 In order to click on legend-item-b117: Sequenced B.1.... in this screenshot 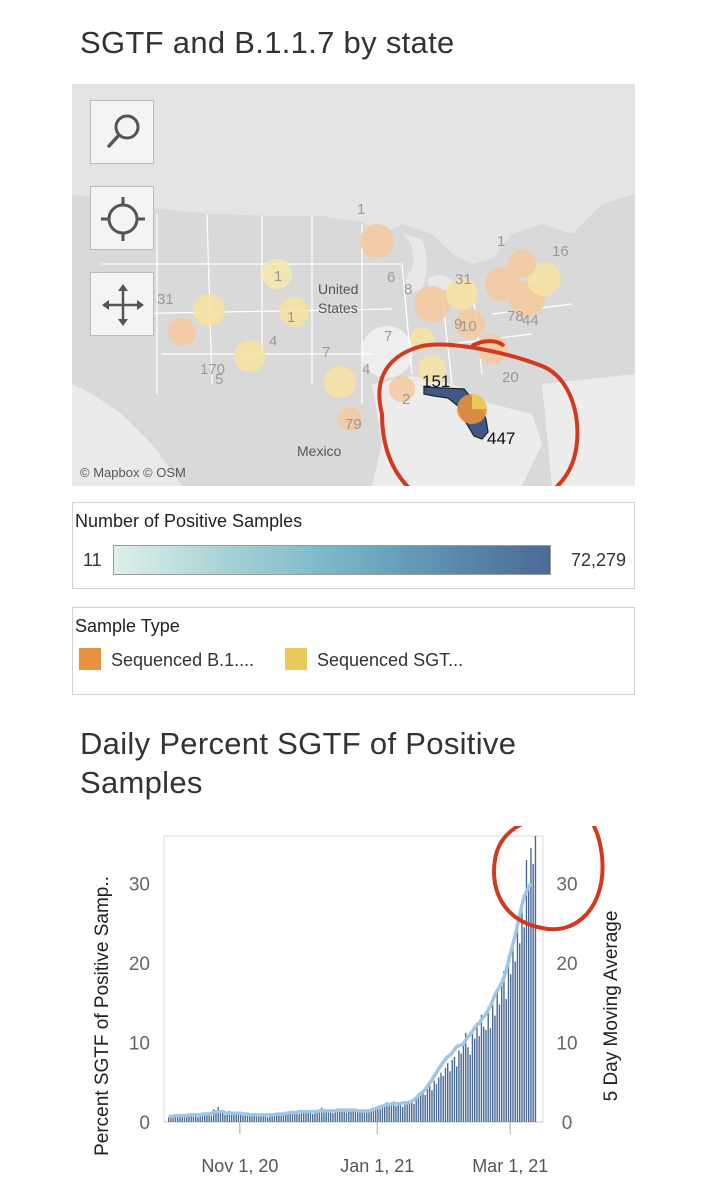, I will do `click(166, 659)`.